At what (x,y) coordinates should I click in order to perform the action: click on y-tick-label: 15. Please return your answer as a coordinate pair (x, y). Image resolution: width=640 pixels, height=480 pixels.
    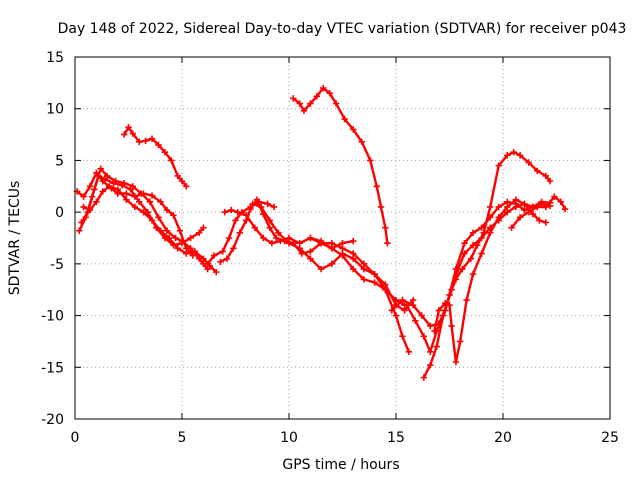
    Looking at the image, I should click on (55, 58).